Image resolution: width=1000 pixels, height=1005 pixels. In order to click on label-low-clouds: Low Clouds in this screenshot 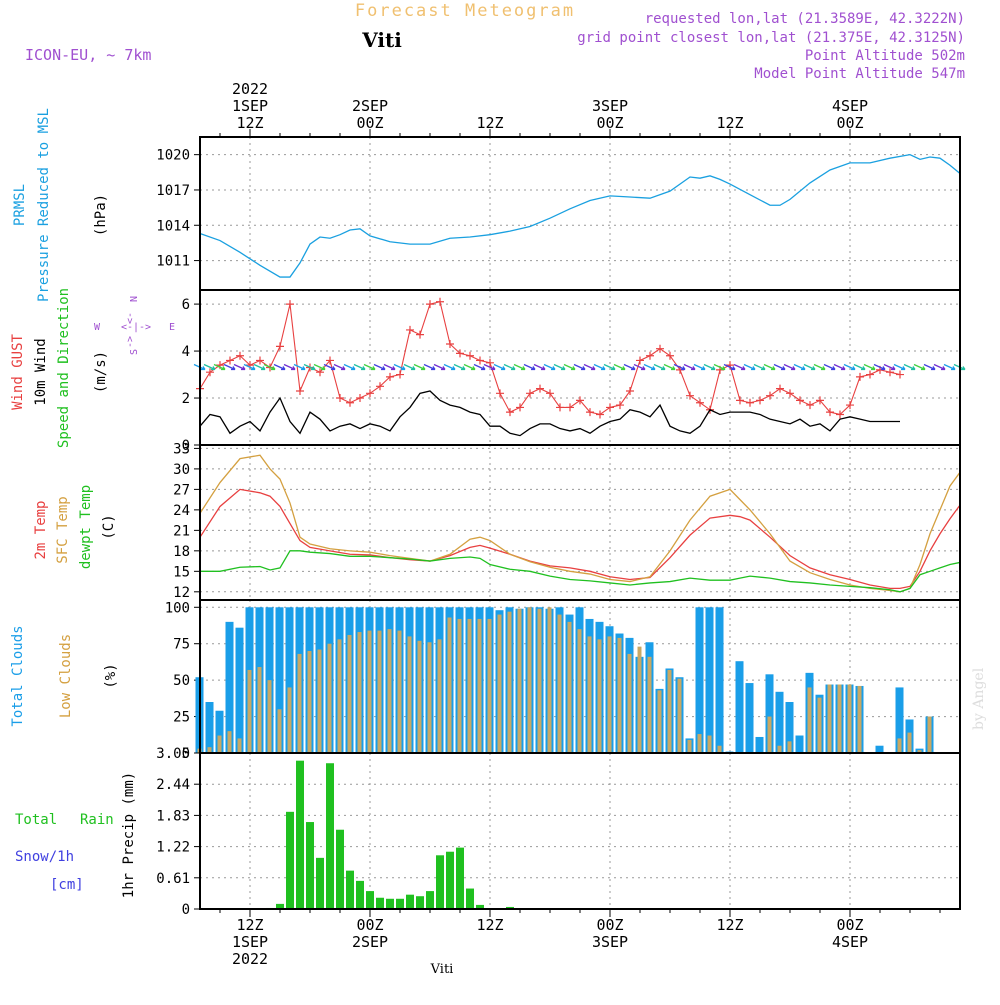, I will do `click(66, 676)`.